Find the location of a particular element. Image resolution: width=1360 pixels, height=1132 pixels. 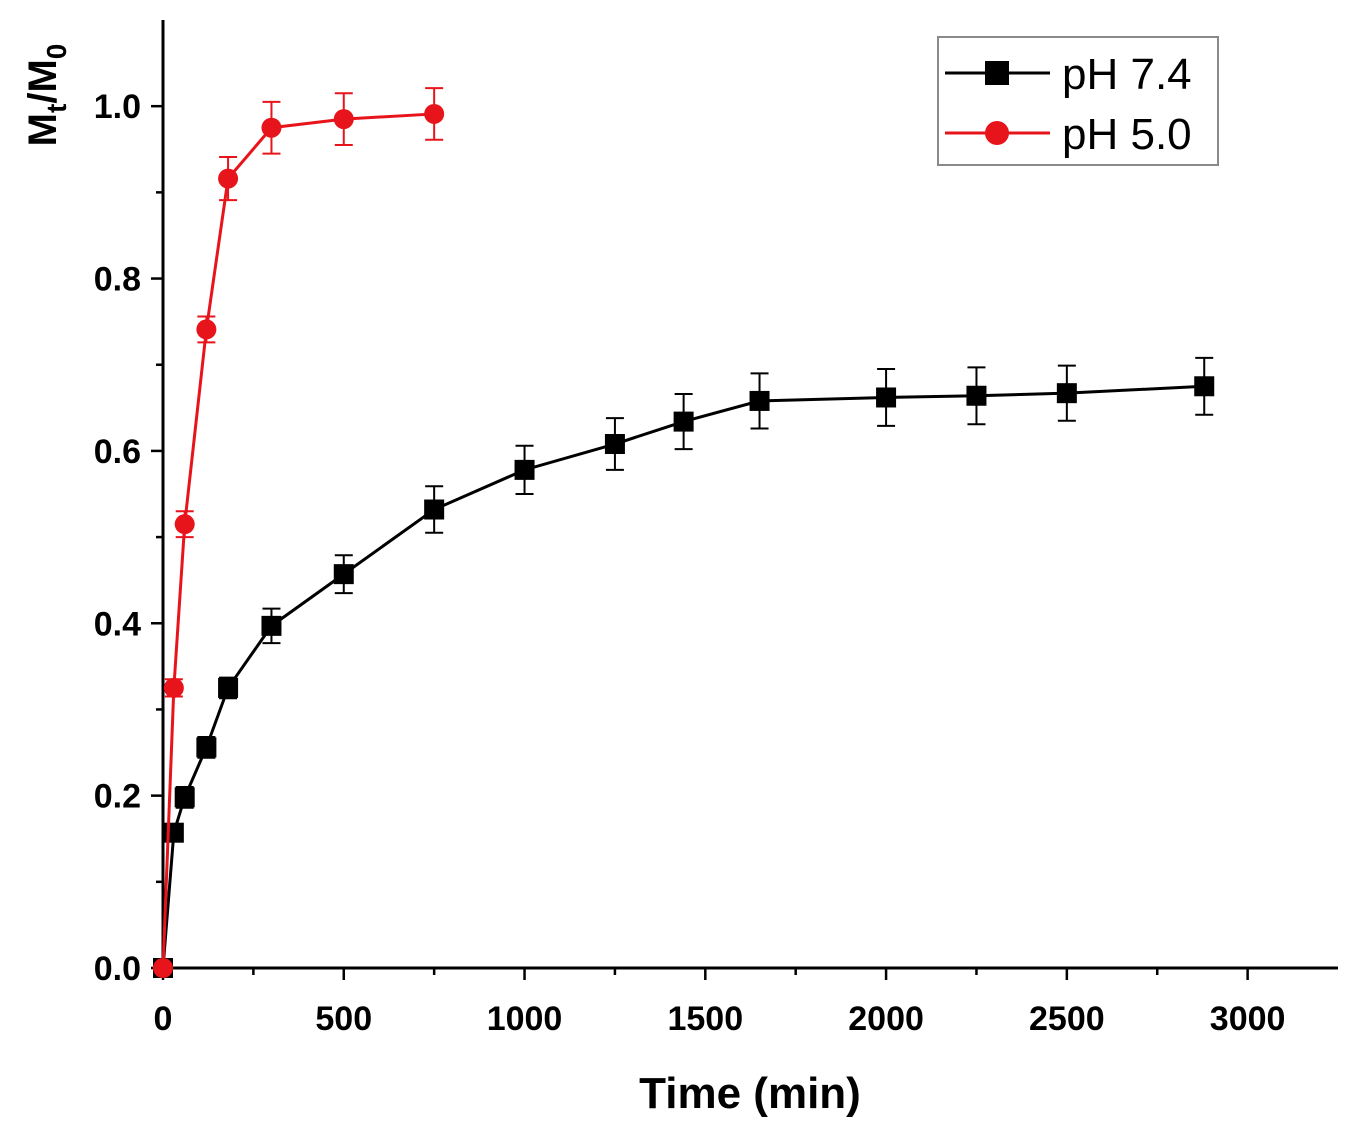

y-tick-label: 0.2 is located at coordinates (117, 797).